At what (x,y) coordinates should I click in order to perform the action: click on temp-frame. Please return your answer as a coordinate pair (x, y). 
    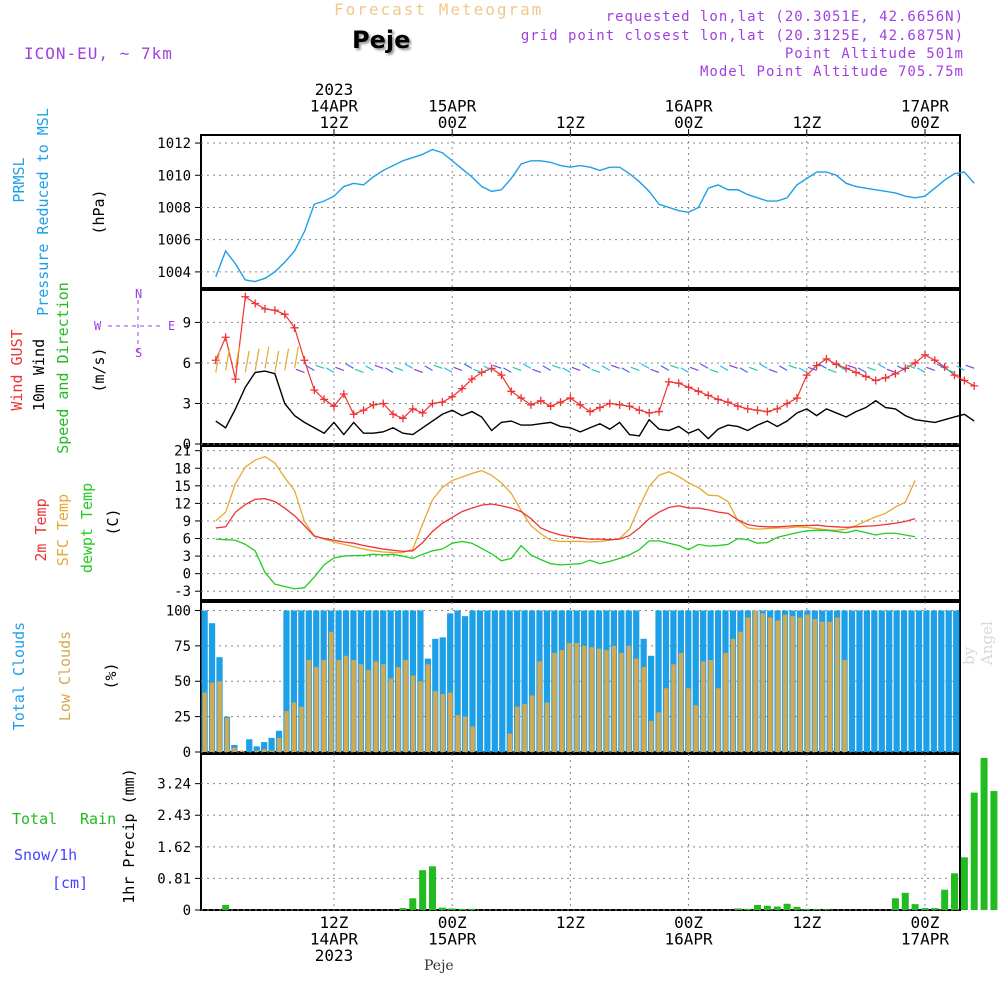
    Looking at the image, I should click on (580, 523).